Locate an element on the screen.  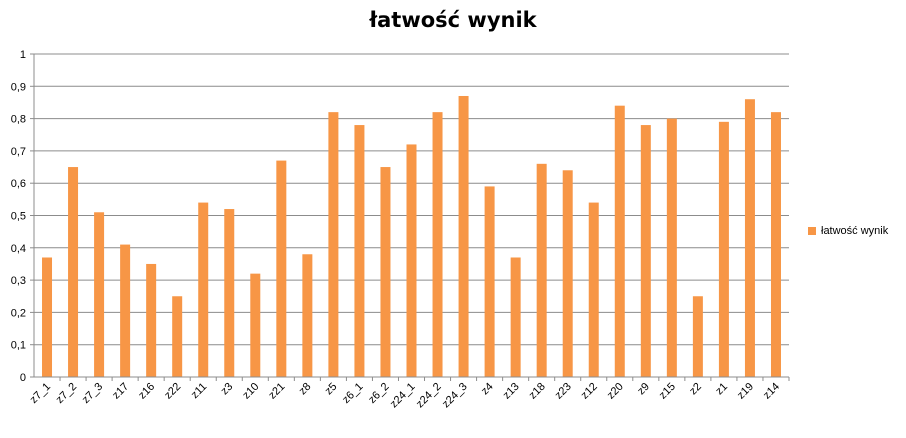
bar-z3 is located at coordinates (229, 293).